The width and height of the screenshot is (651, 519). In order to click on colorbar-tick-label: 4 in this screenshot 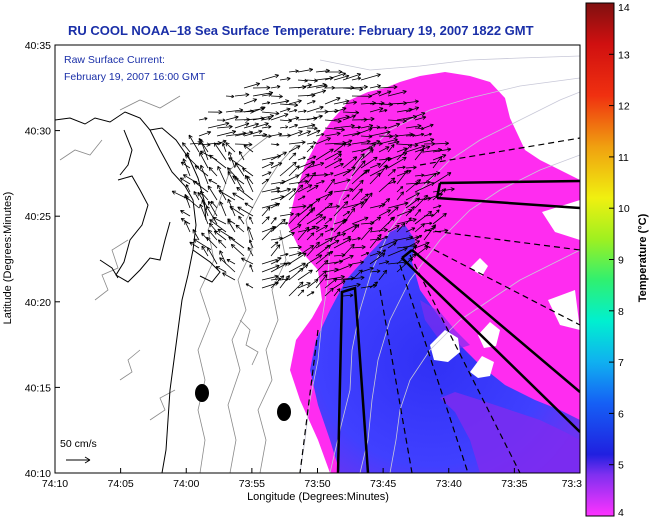, I will do `click(621, 513)`.